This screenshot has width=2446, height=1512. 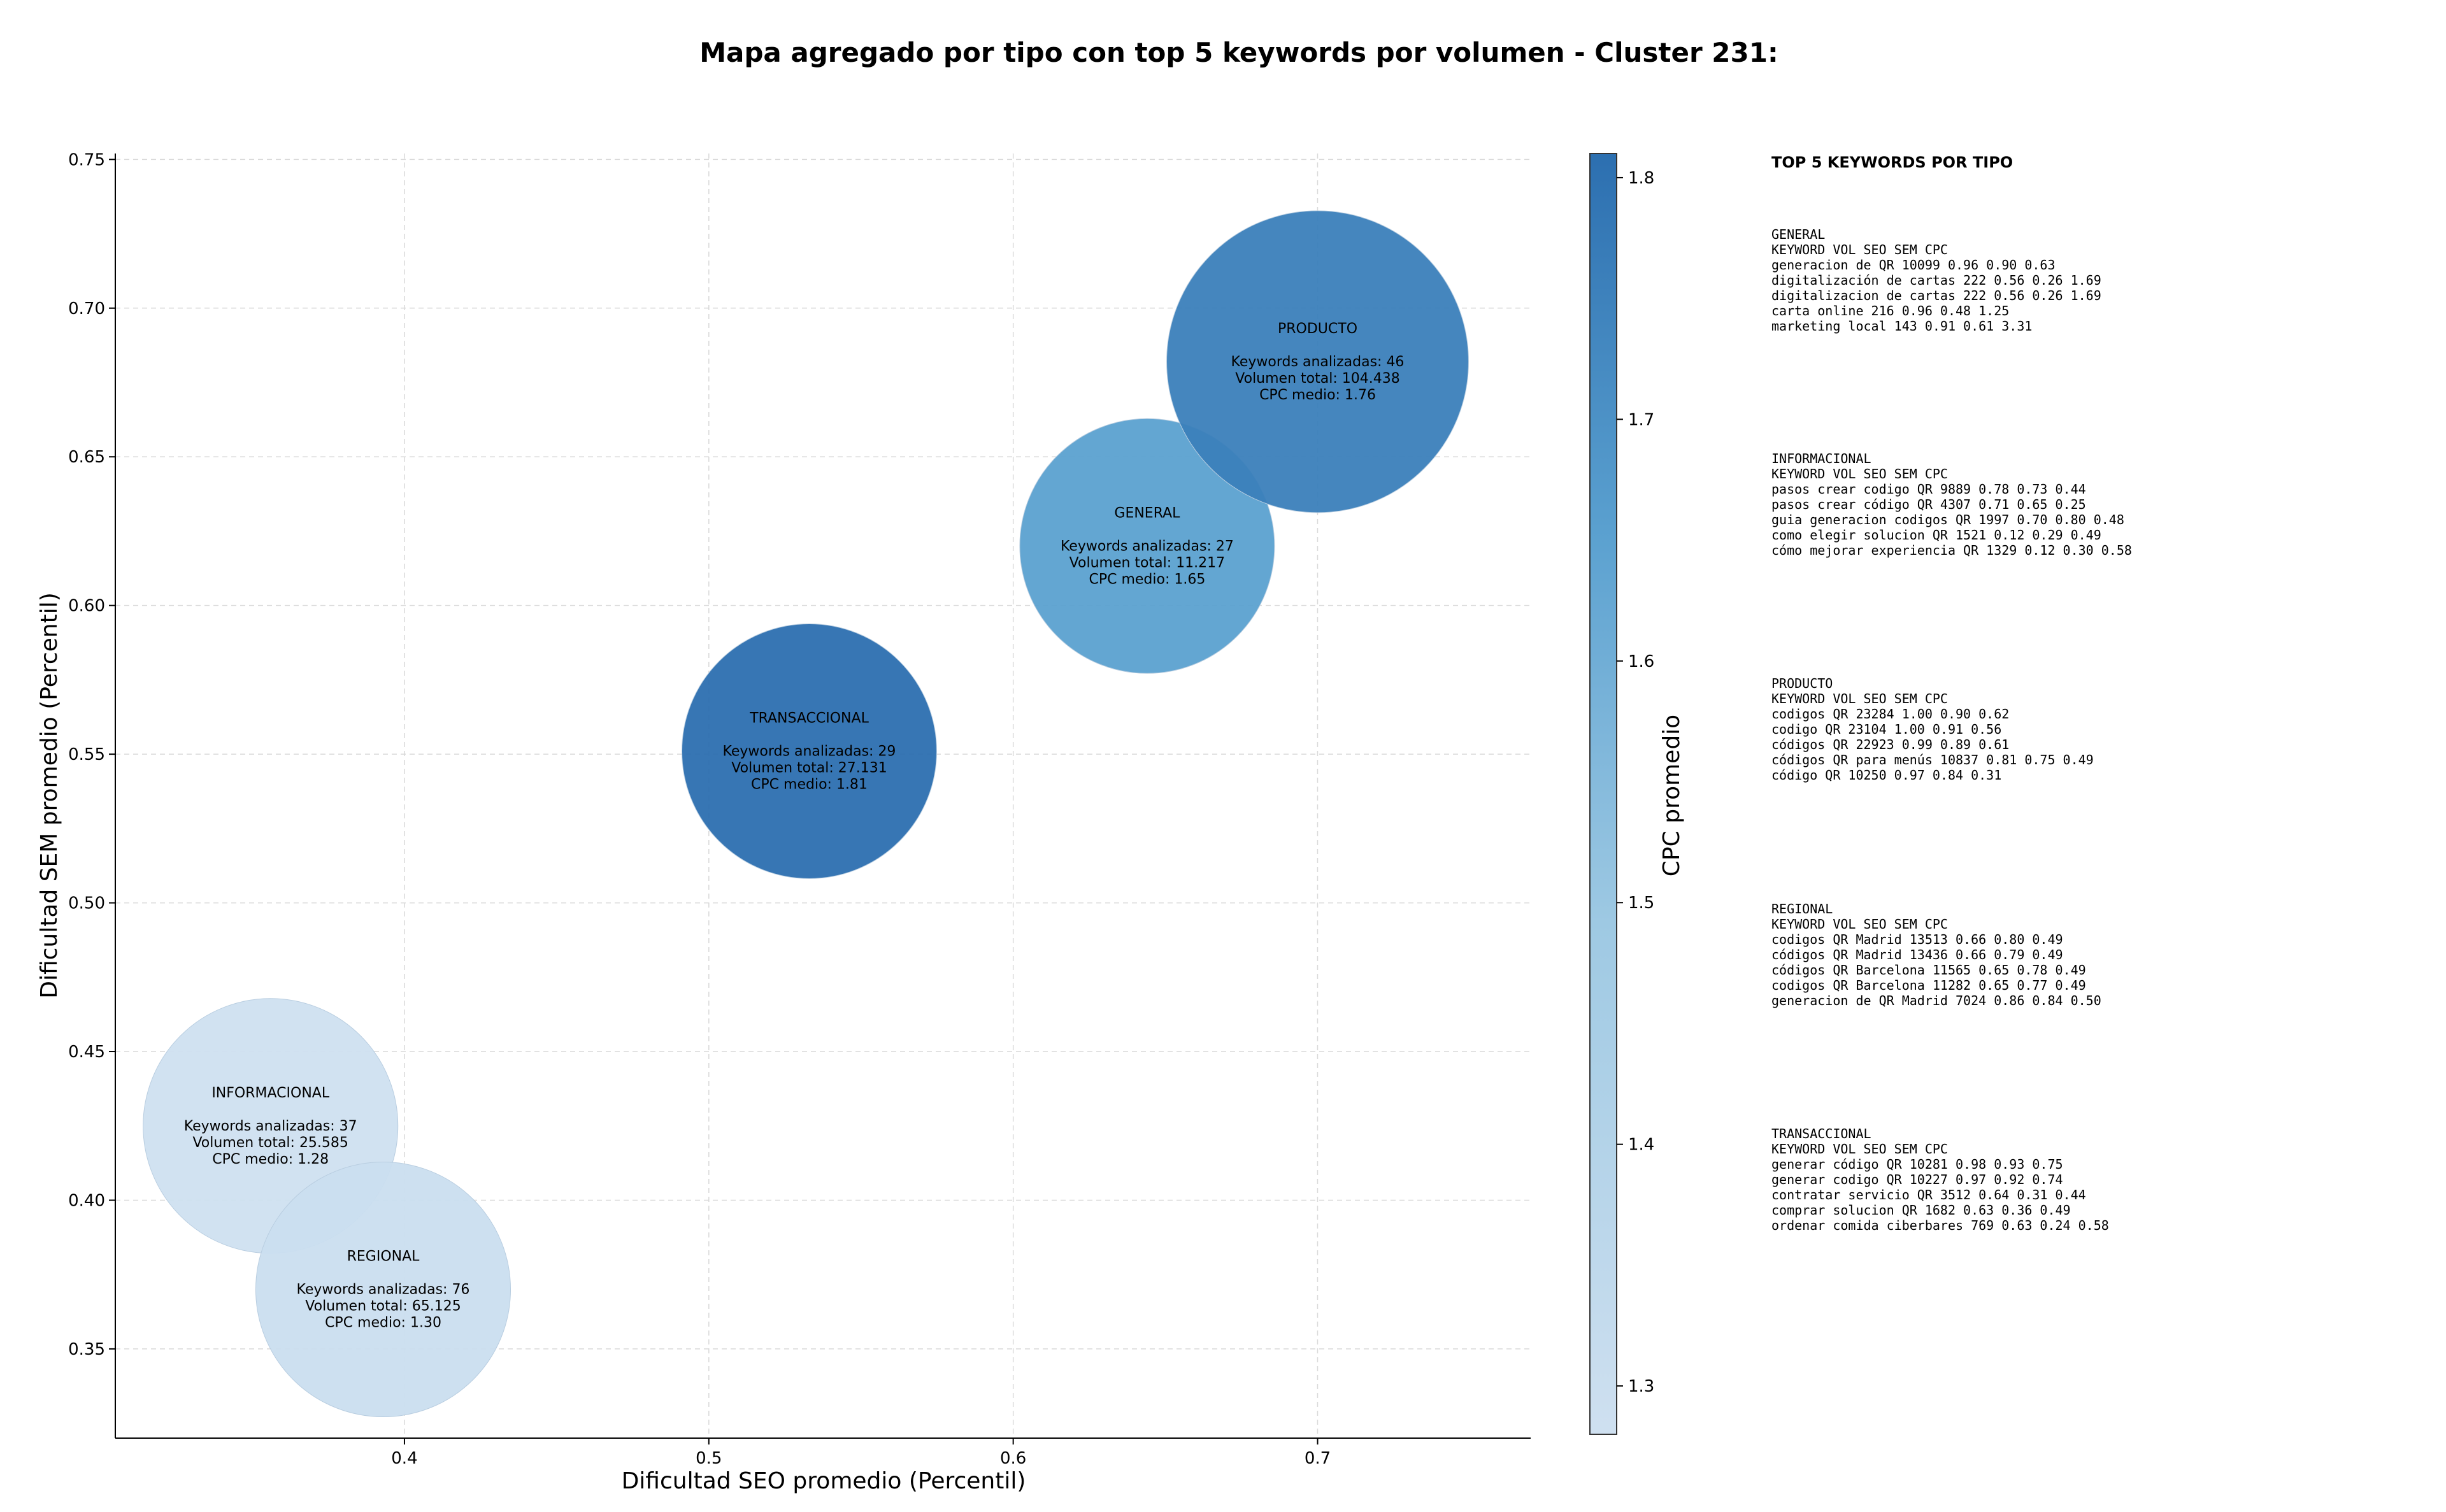 What do you see at coordinates (87, 159) in the screenshot?
I see `y-tick-label: 0.75` at bounding box center [87, 159].